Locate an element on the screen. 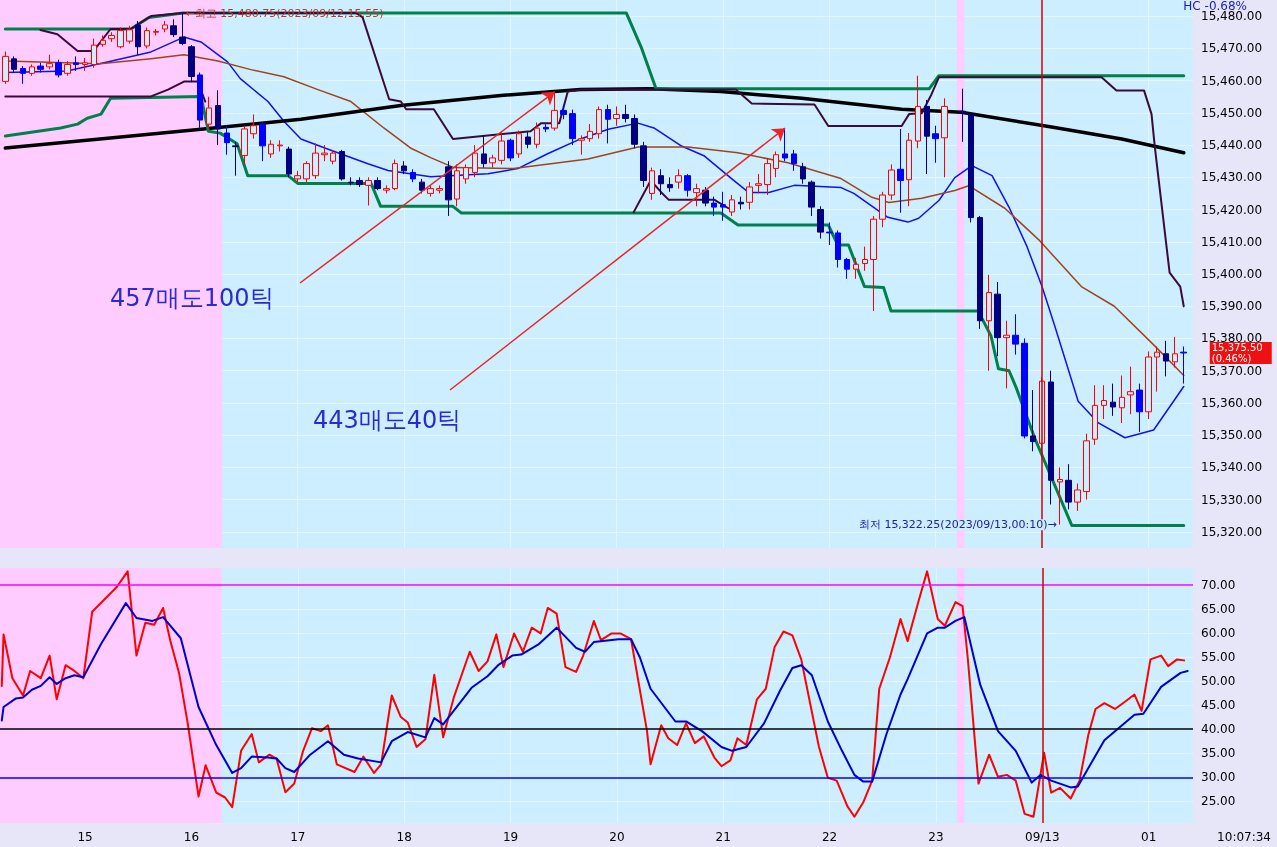 This screenshot has width=1277, height=847. annotation: ←최고 15,480.75(2023/09/12,15:55) is located at coordinates (284, 14).